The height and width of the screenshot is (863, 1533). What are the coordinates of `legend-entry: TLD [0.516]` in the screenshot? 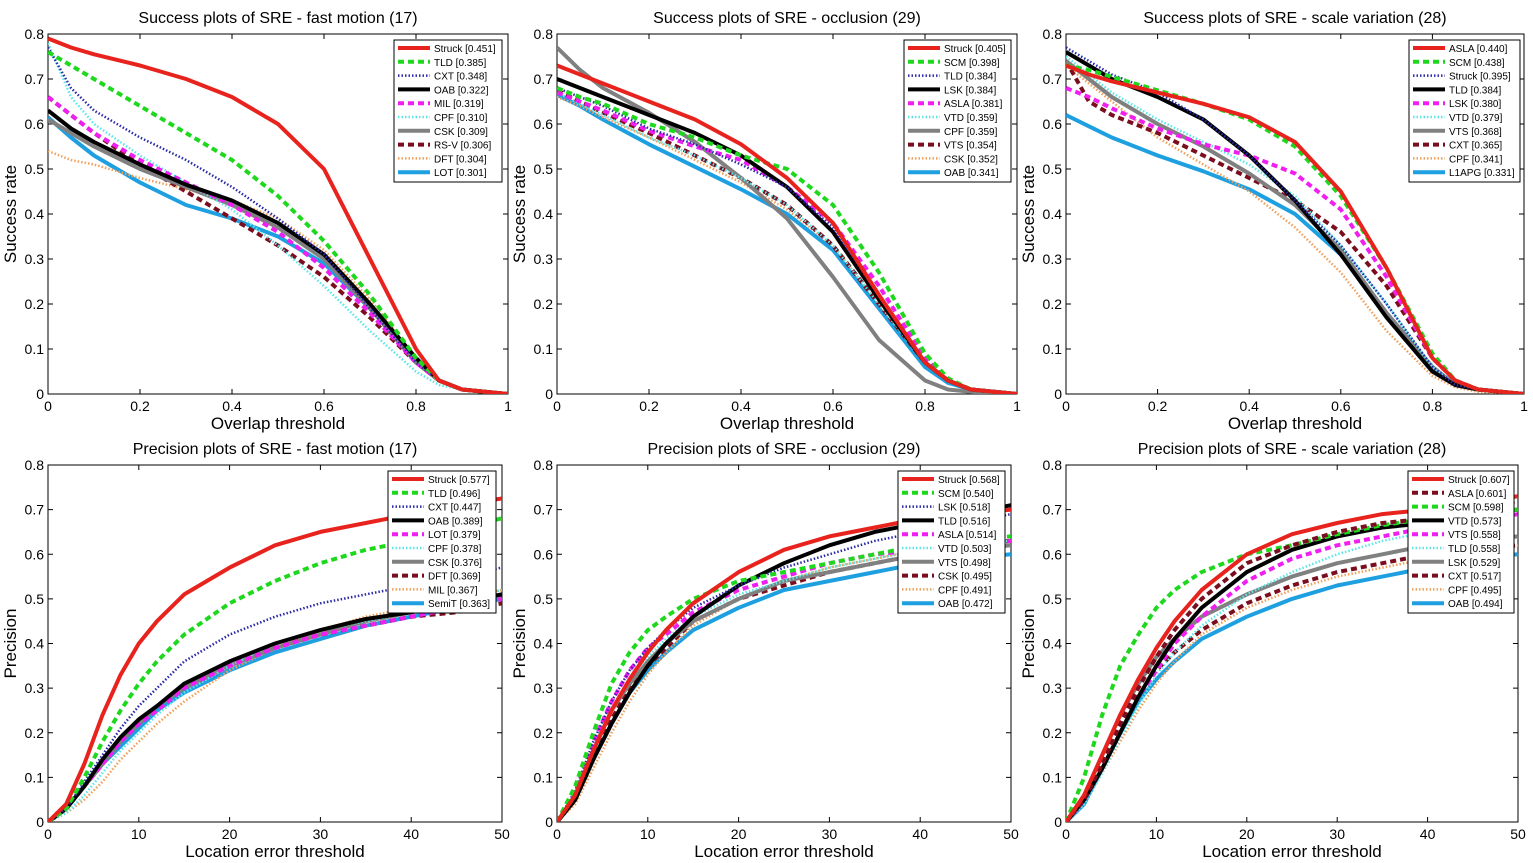 It's located at (964, 521).